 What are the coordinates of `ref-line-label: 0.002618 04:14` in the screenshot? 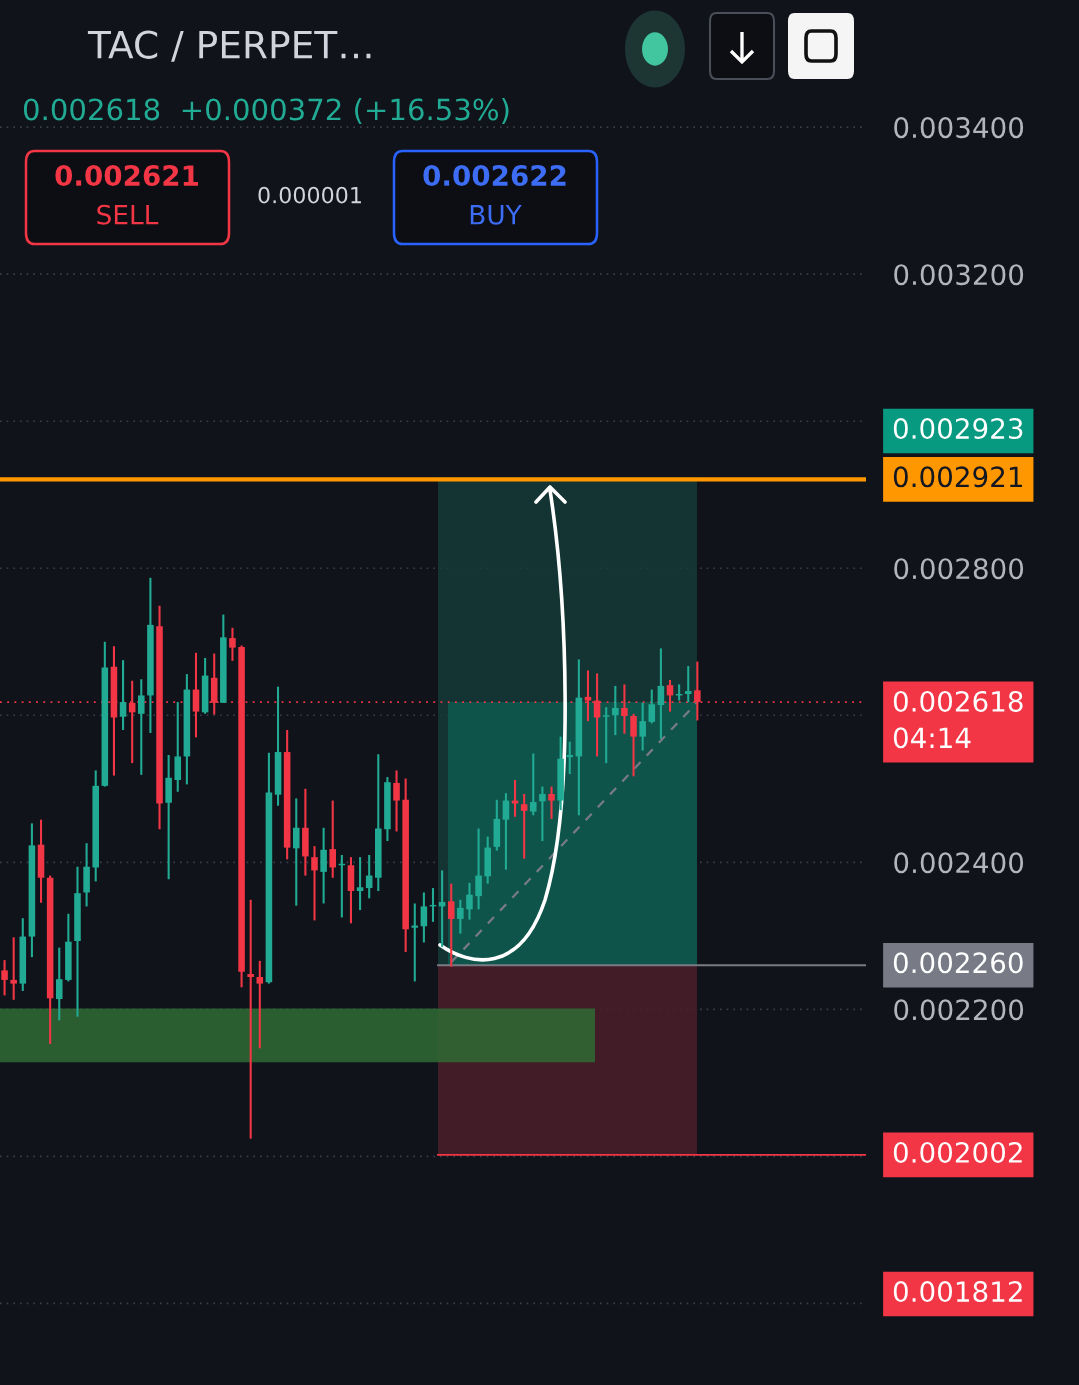 It's located at (958, 719).